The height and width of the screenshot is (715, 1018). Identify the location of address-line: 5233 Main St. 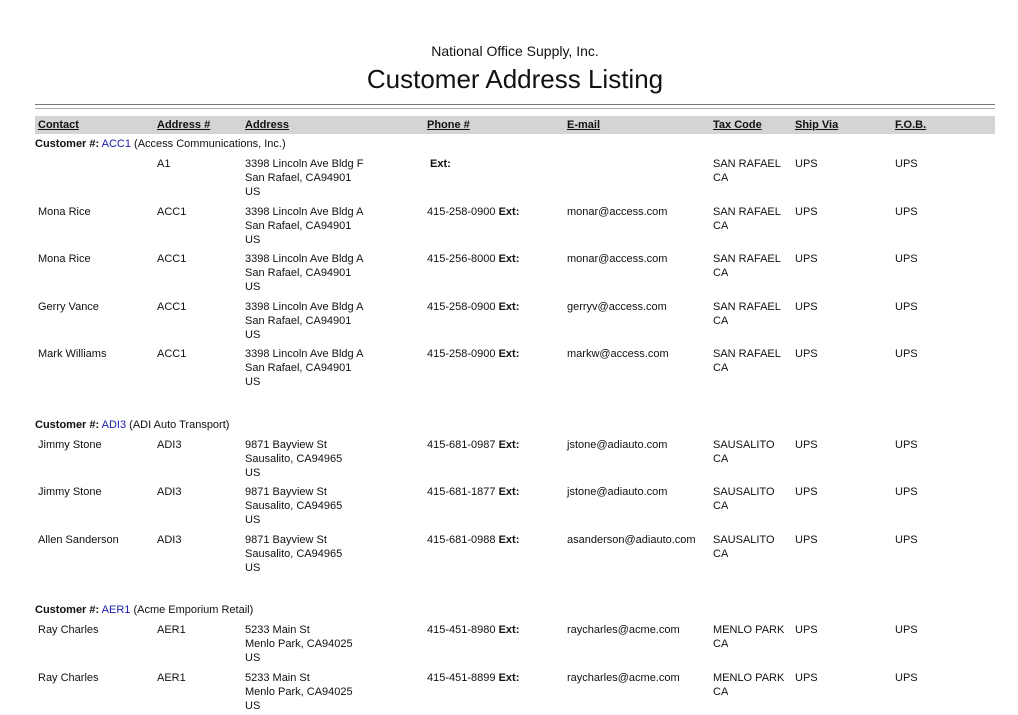
(277, 677).